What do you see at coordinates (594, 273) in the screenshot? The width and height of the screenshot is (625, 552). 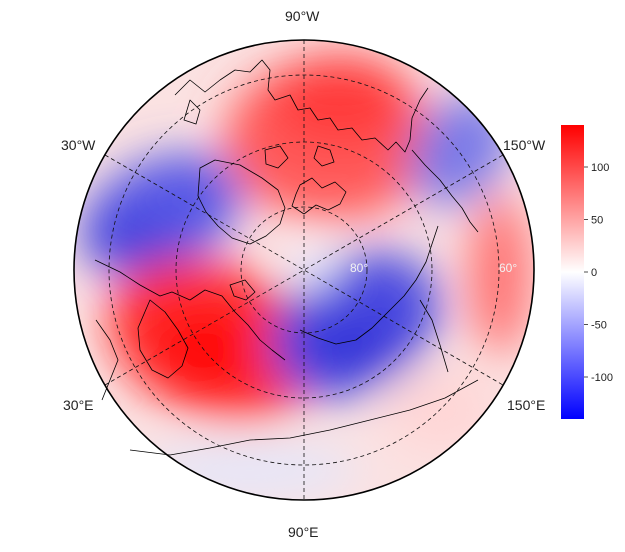 I see `colorbar-tick-label: 0` at bounding box center [594, 273].